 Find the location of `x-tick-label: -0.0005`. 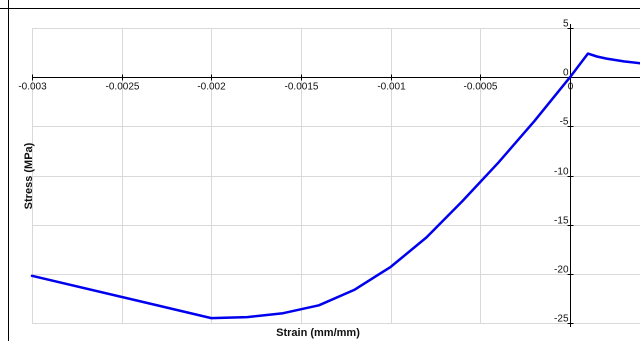

x-tick-label: -0.0005 is located at coordinates (481, 87).